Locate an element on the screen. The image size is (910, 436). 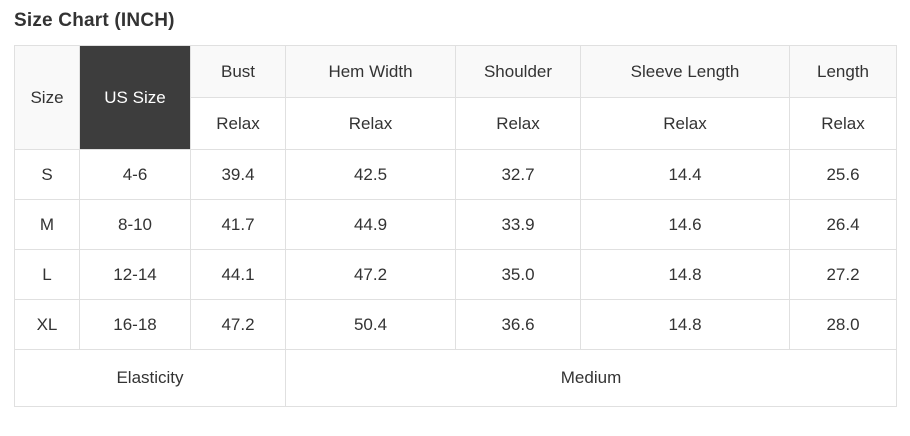
size-cell: XL is located at coordinates (47, 324).